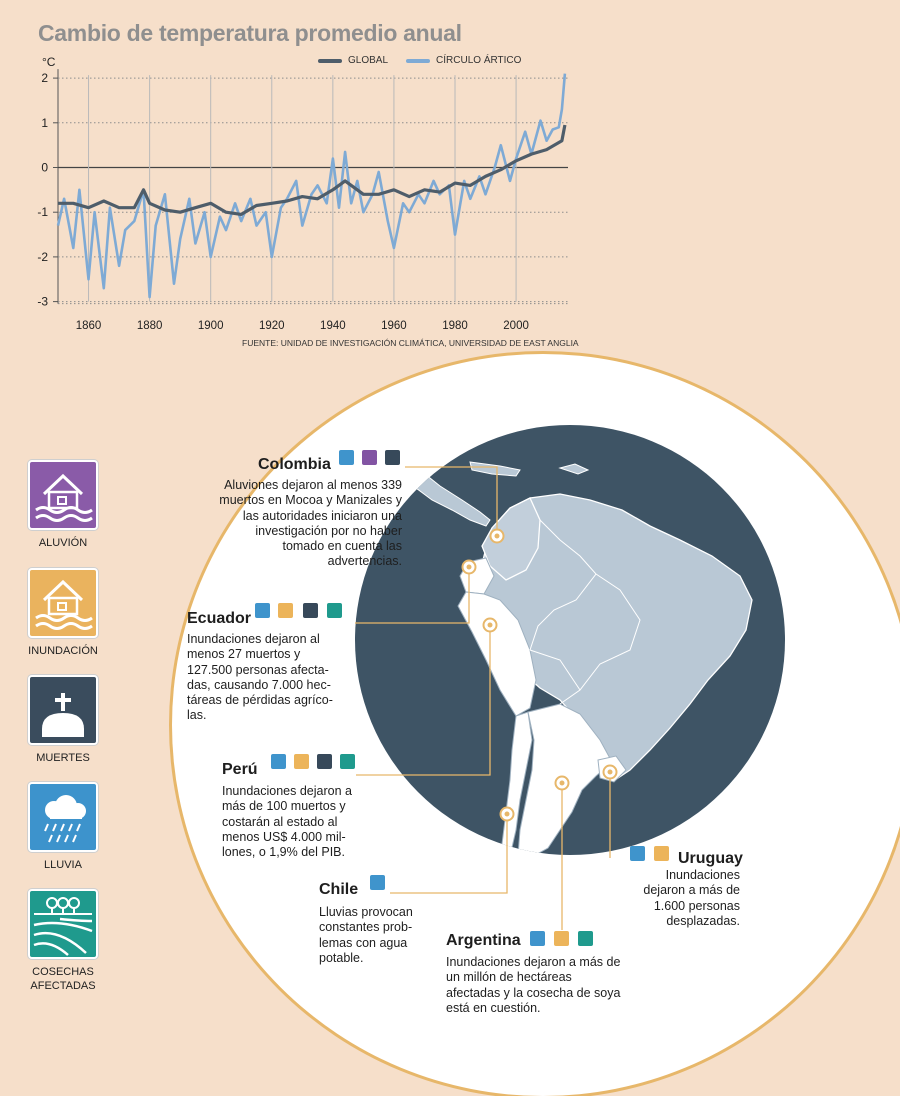 The width and height of the screenshot is (900, 1096). Describe the element at coordinates (710, 858) in the screenshot. I see `country-uruguay: Uruguay` at that location.